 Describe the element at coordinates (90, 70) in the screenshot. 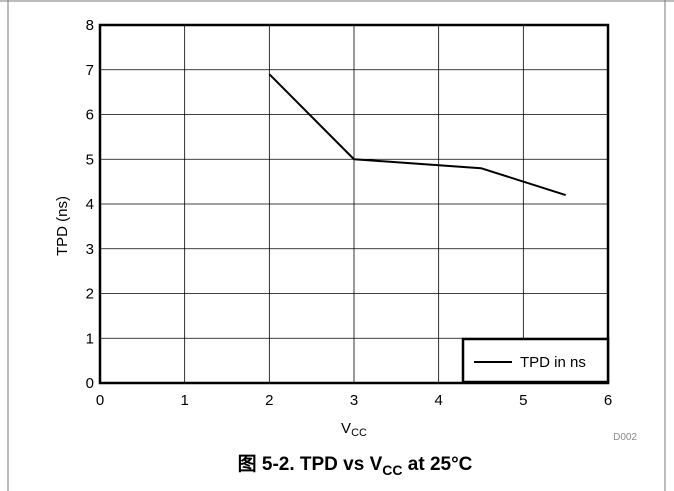

I see `y-tick-label: 7` at that location.